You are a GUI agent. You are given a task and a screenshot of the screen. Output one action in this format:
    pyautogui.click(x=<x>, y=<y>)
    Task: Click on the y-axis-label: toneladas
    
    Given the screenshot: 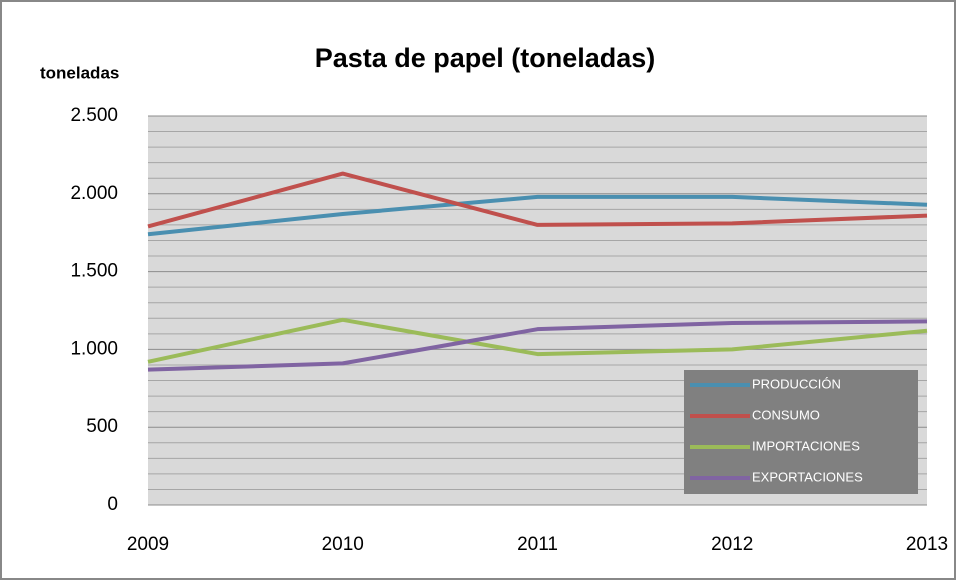 What is the action you would take?
    pyautogui.click(x=79, y=72)
    